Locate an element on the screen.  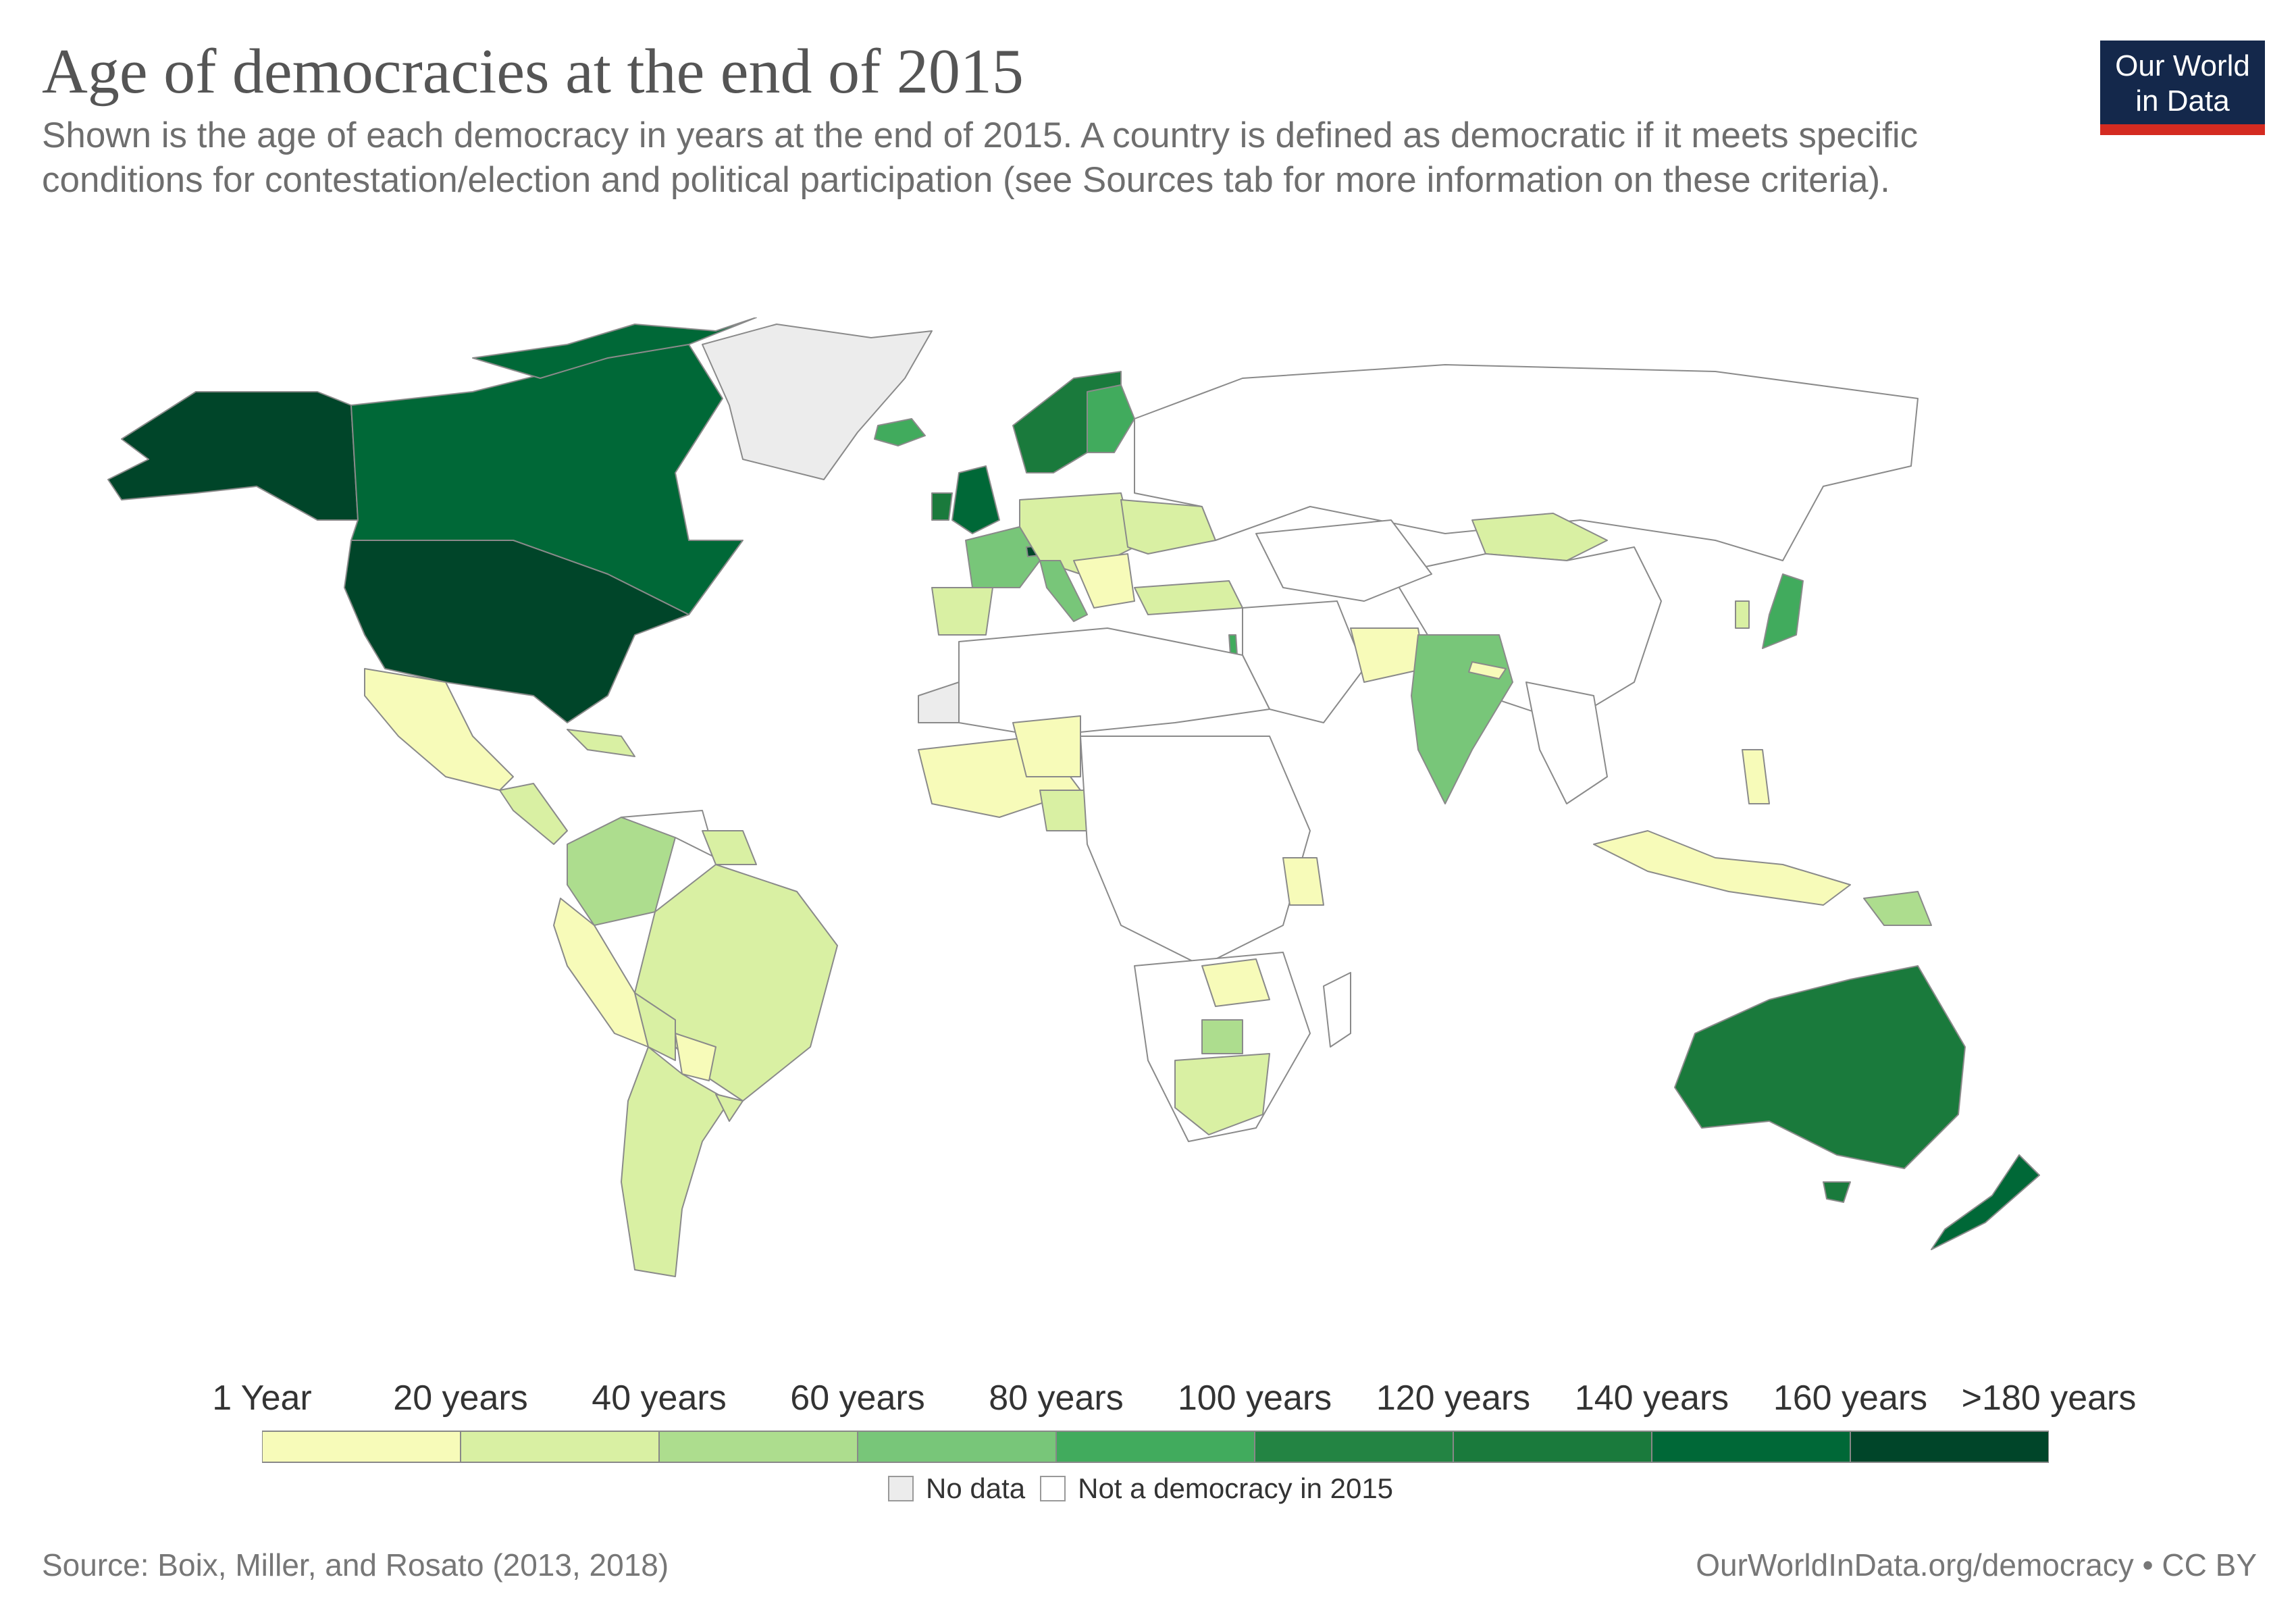
not-democracy-swatch is located at coordinates (1053, 1488).